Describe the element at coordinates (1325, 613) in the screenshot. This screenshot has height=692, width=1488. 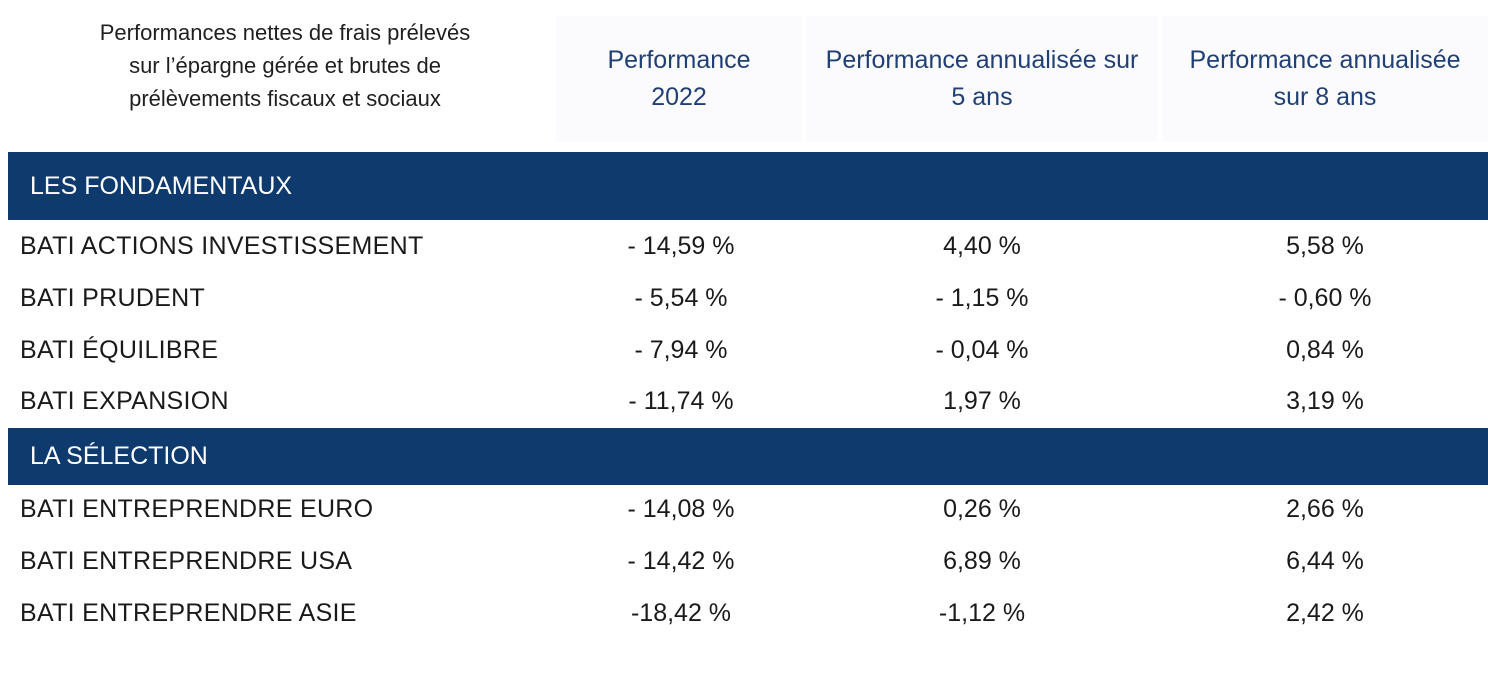
I see `performance-8-ans-value: 2,42 %` at that location.